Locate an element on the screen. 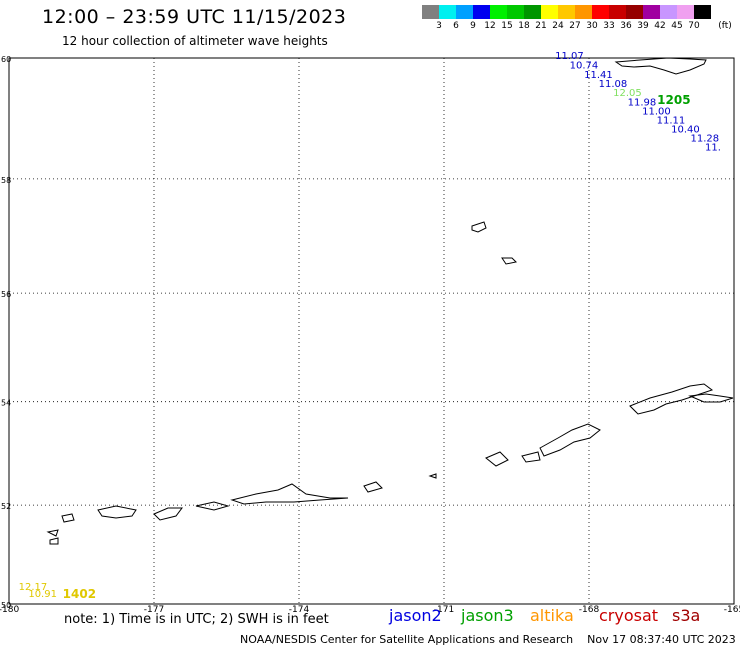 The width and height of the screenshot is (740, 650). wave-height-label: 11.28 is located at coordinates (705, 139).